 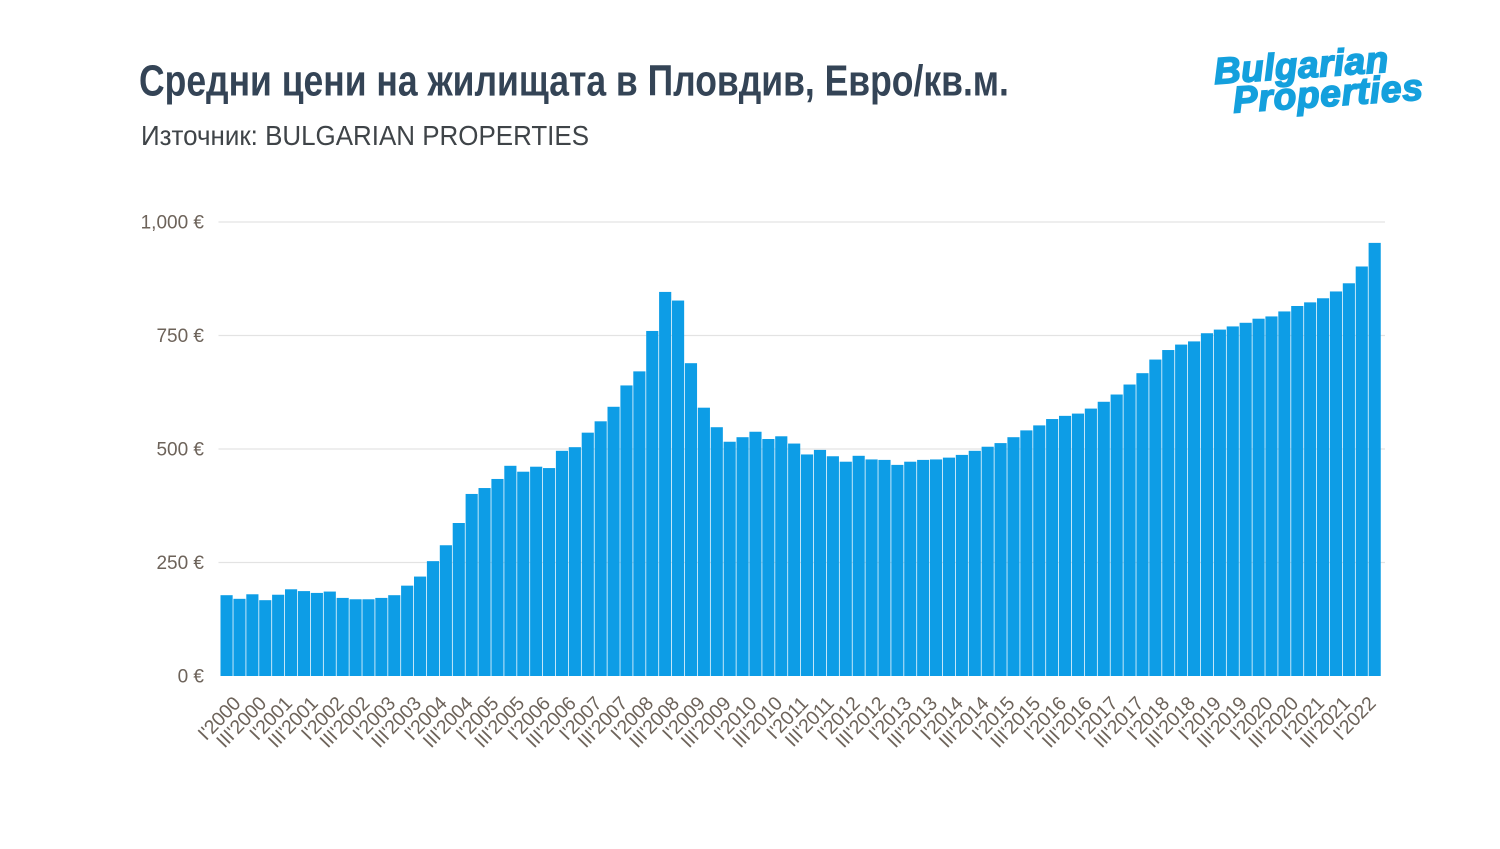 I want to click on svg-text: 750 €, so click(x=180, y=336).